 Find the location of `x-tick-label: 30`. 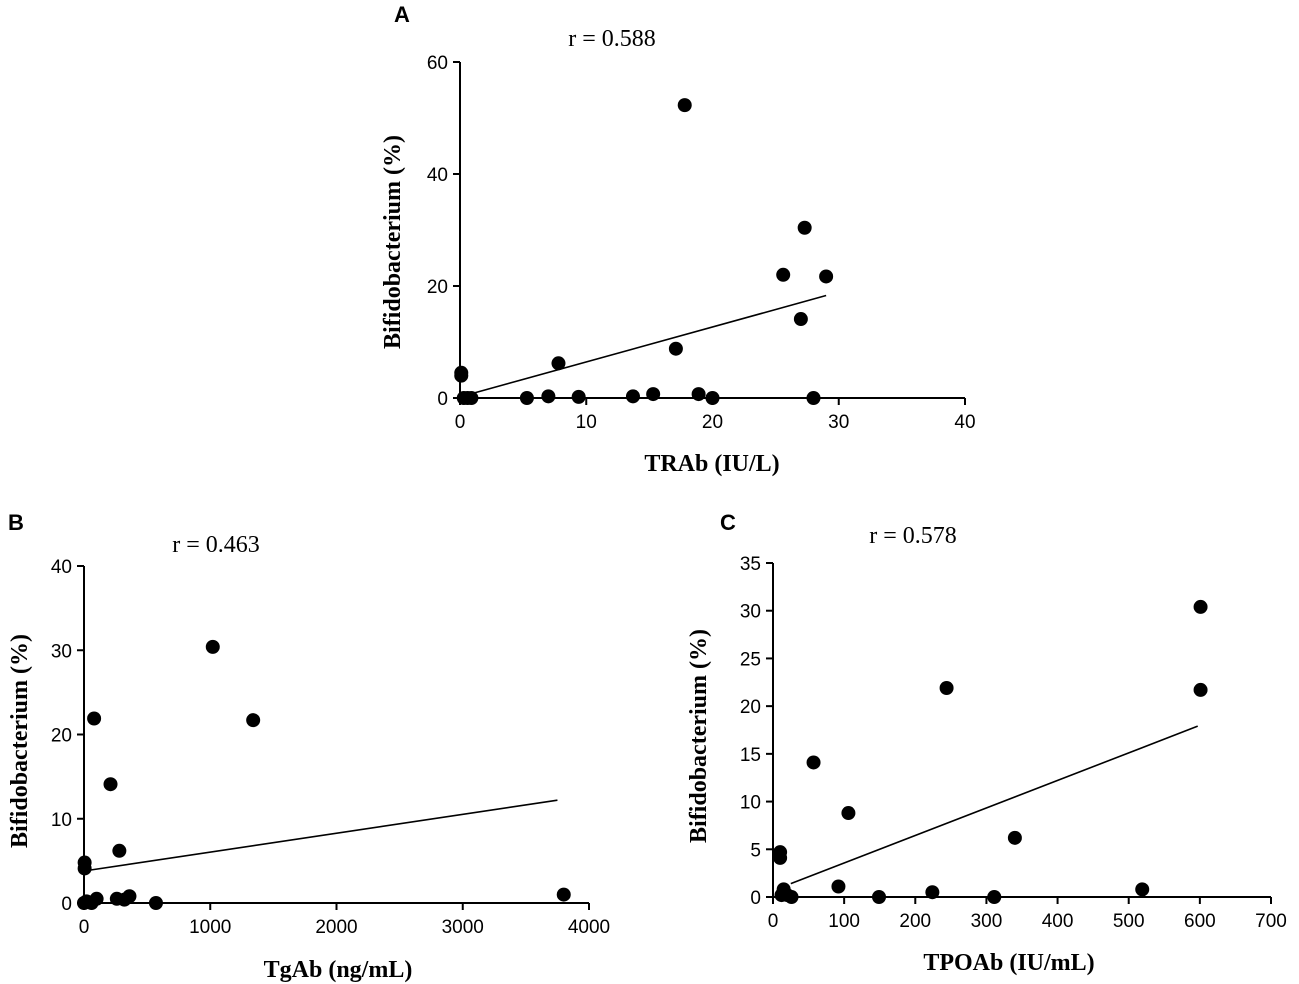

x-tick-label: 30 is located at coordinates (838, 422).